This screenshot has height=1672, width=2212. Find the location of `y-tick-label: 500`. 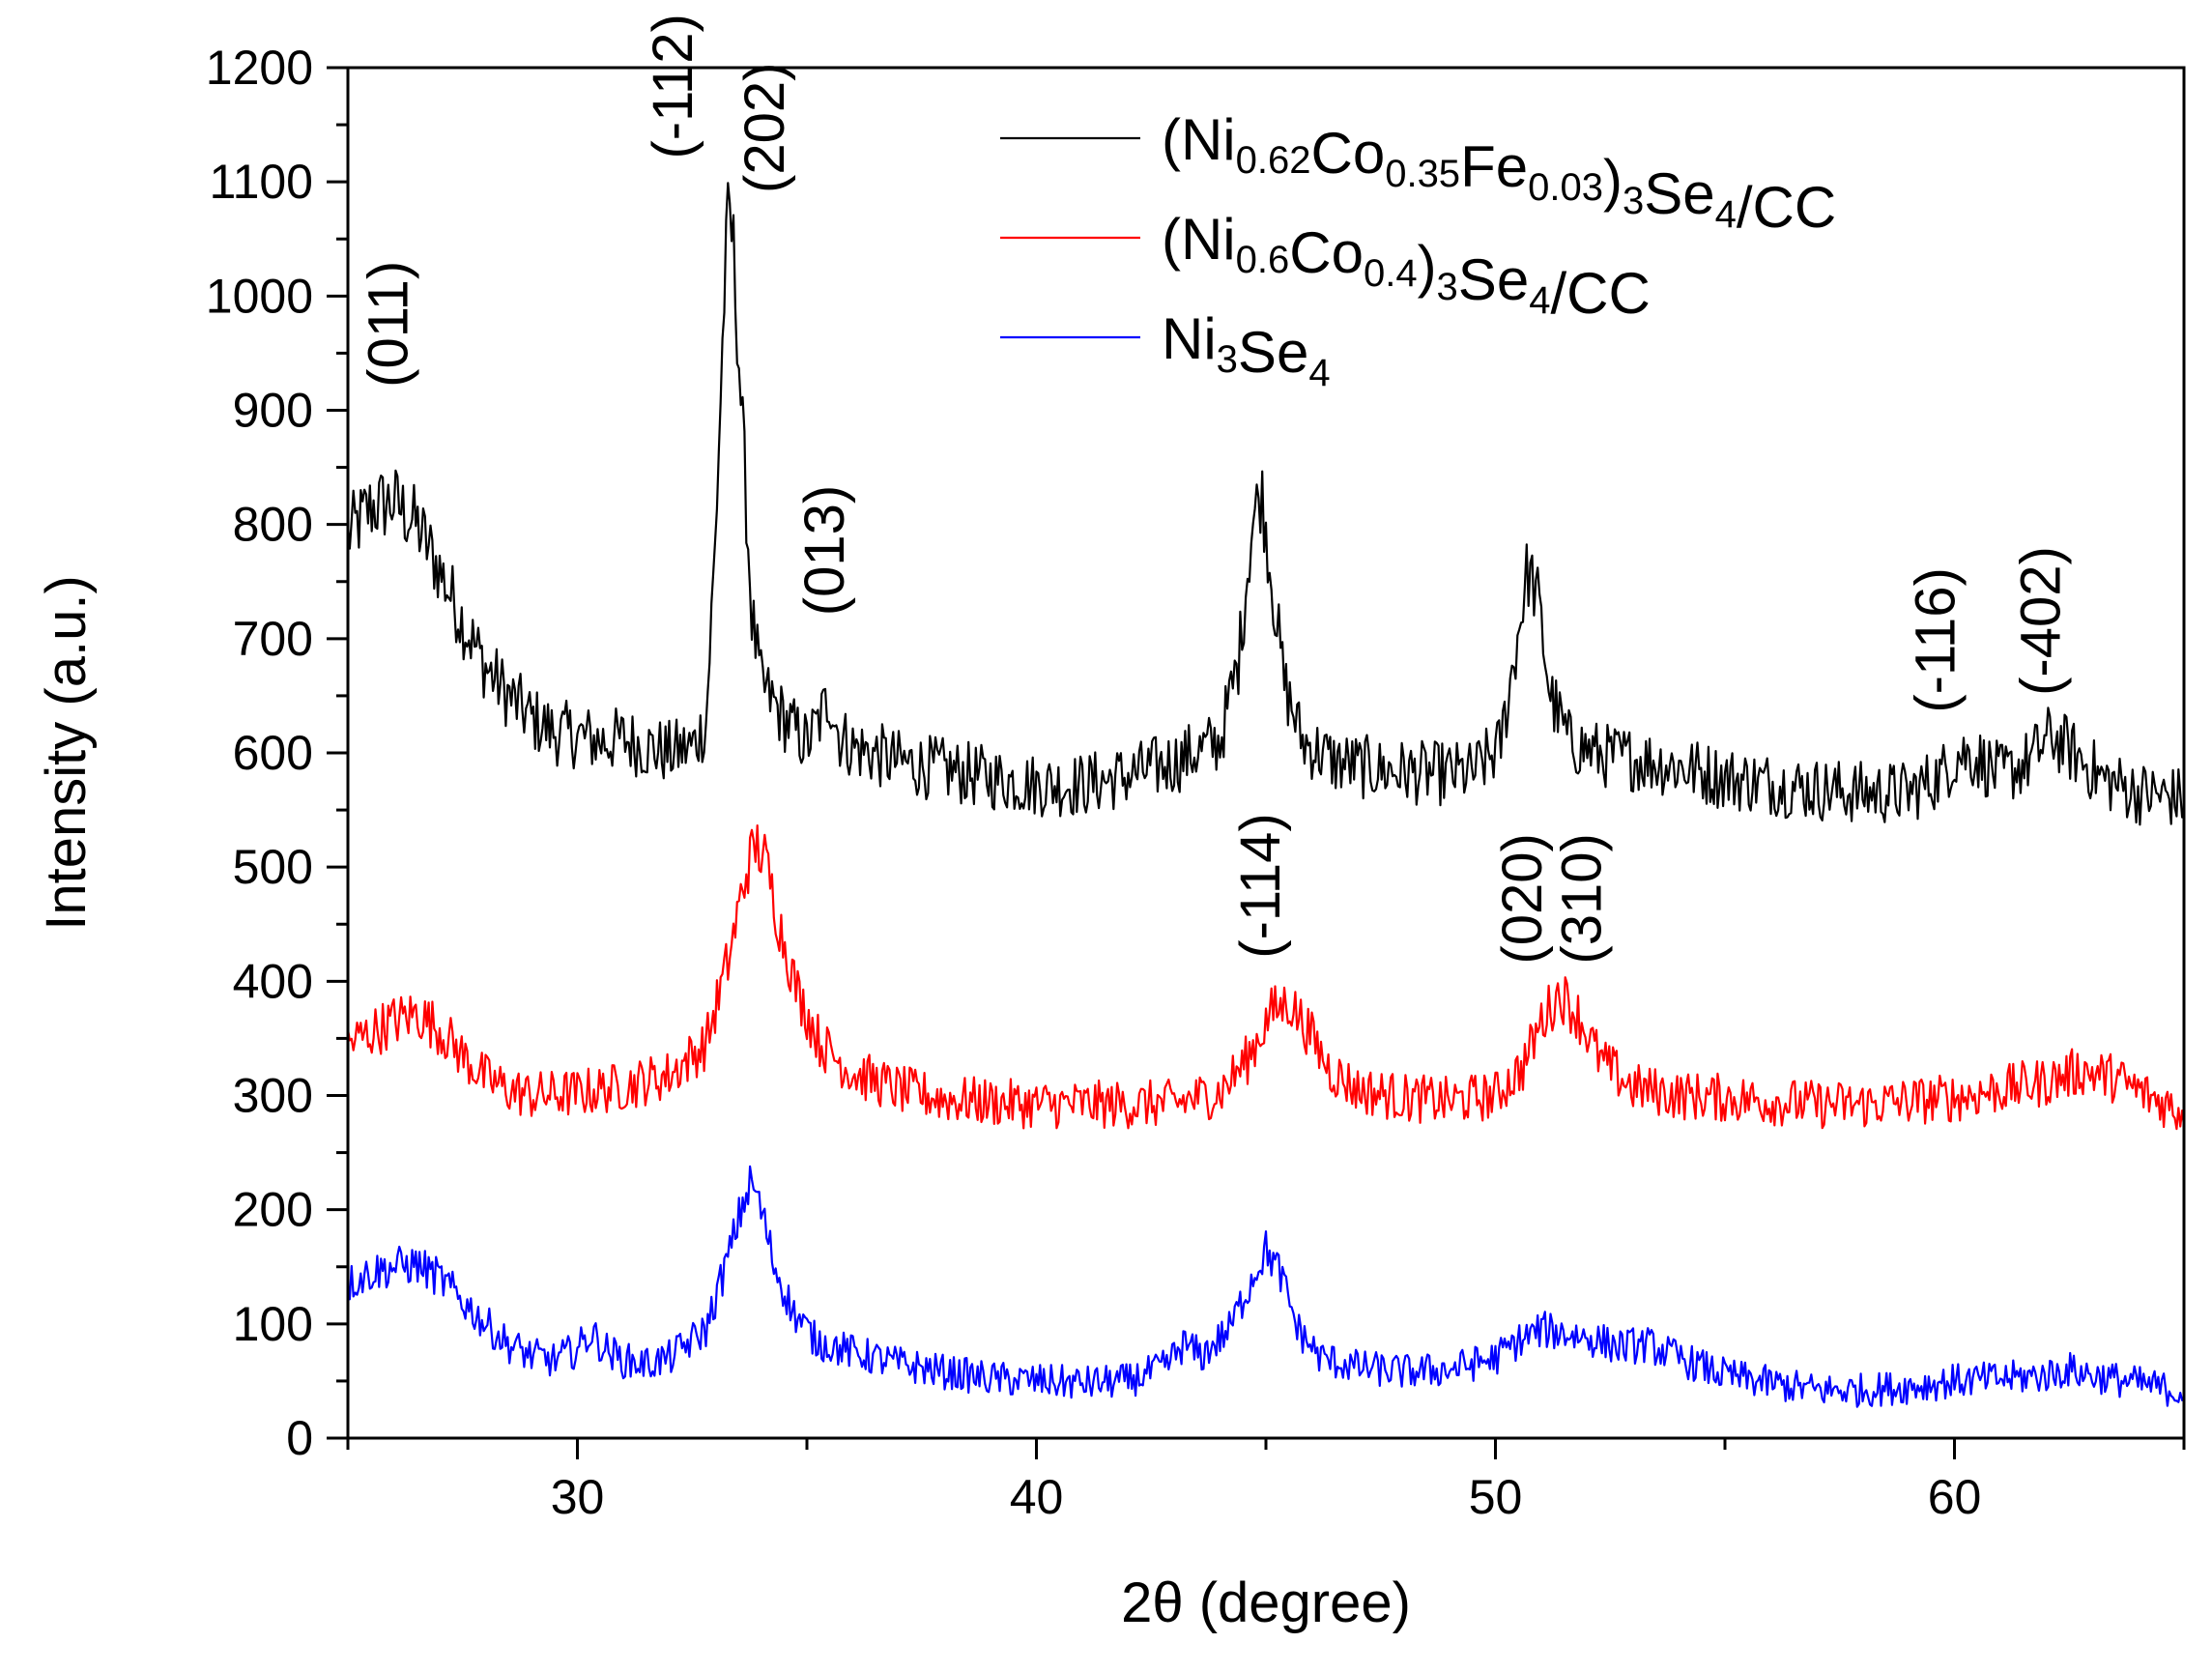

y-tick-label: 500 is located at coordinates (273, 867).